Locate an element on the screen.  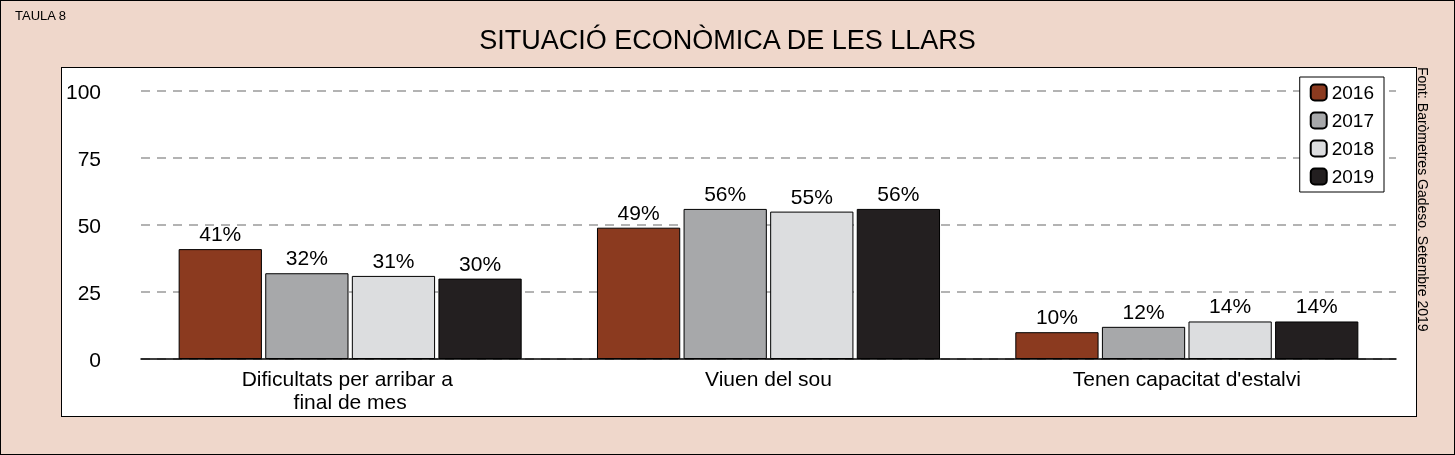
x-tick-label: Viuen del sou is located at coordinates (768, 378).